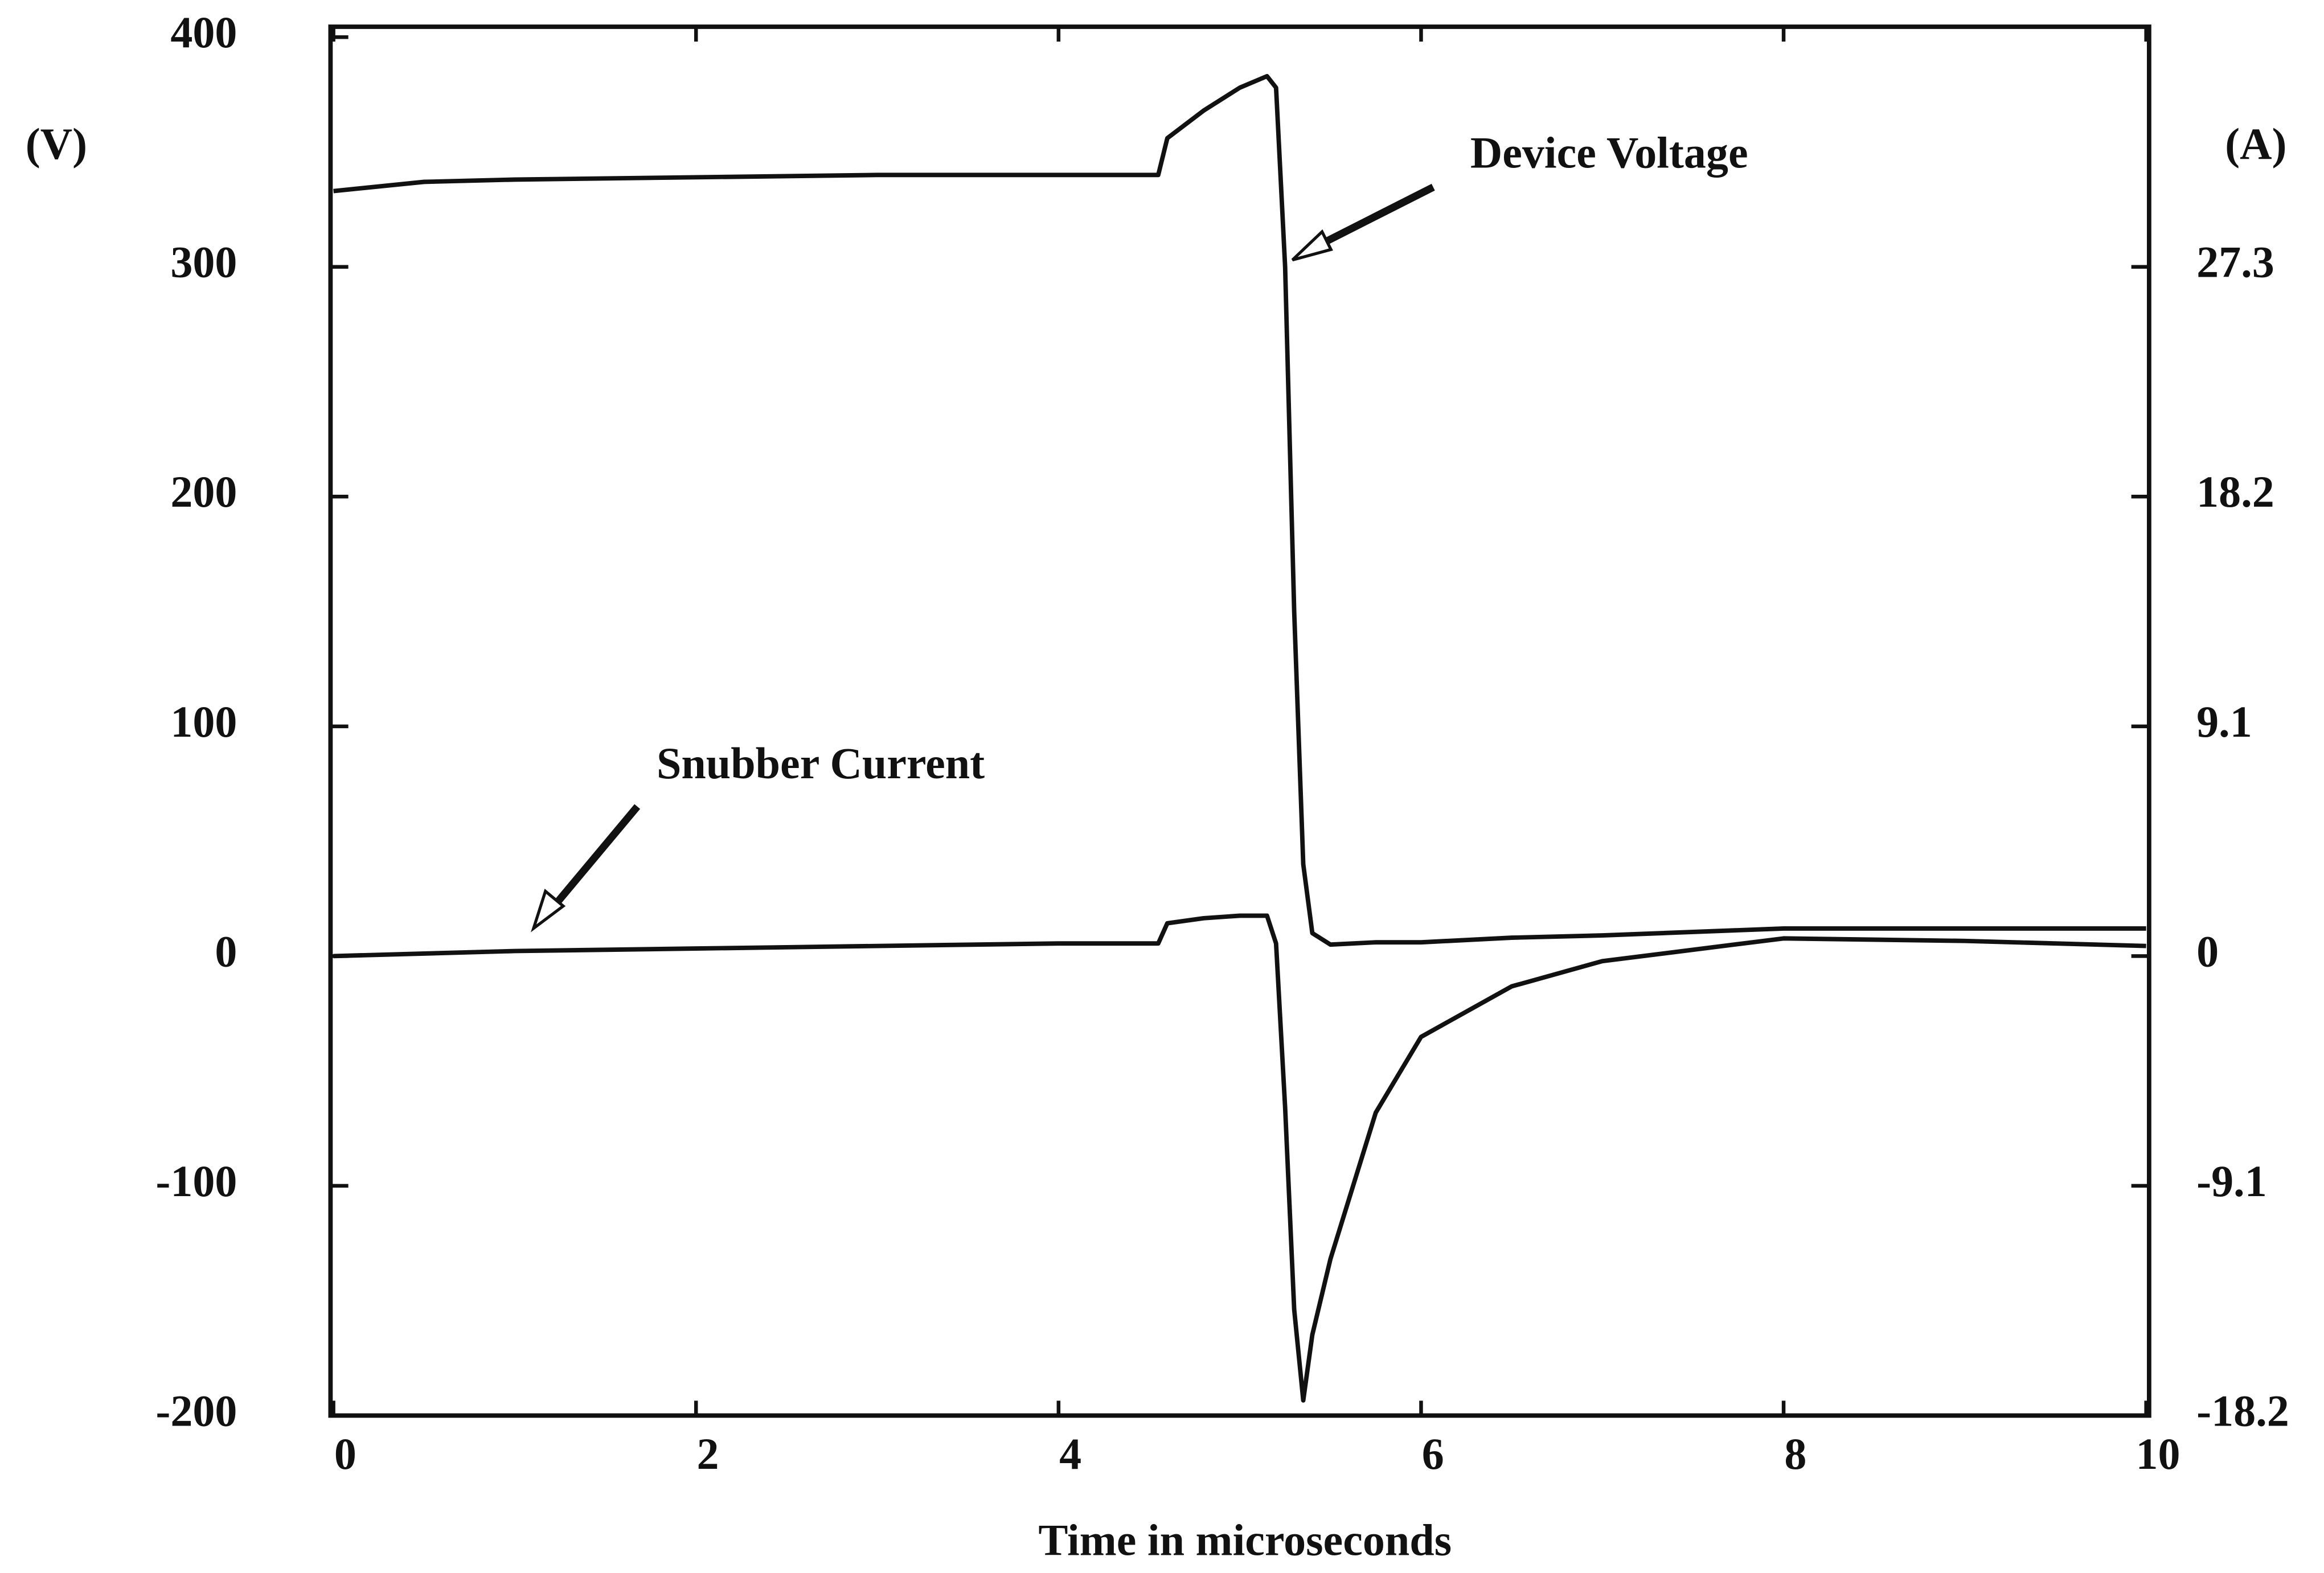  I want to click on y-tick-label: 200, so click(203, 492).